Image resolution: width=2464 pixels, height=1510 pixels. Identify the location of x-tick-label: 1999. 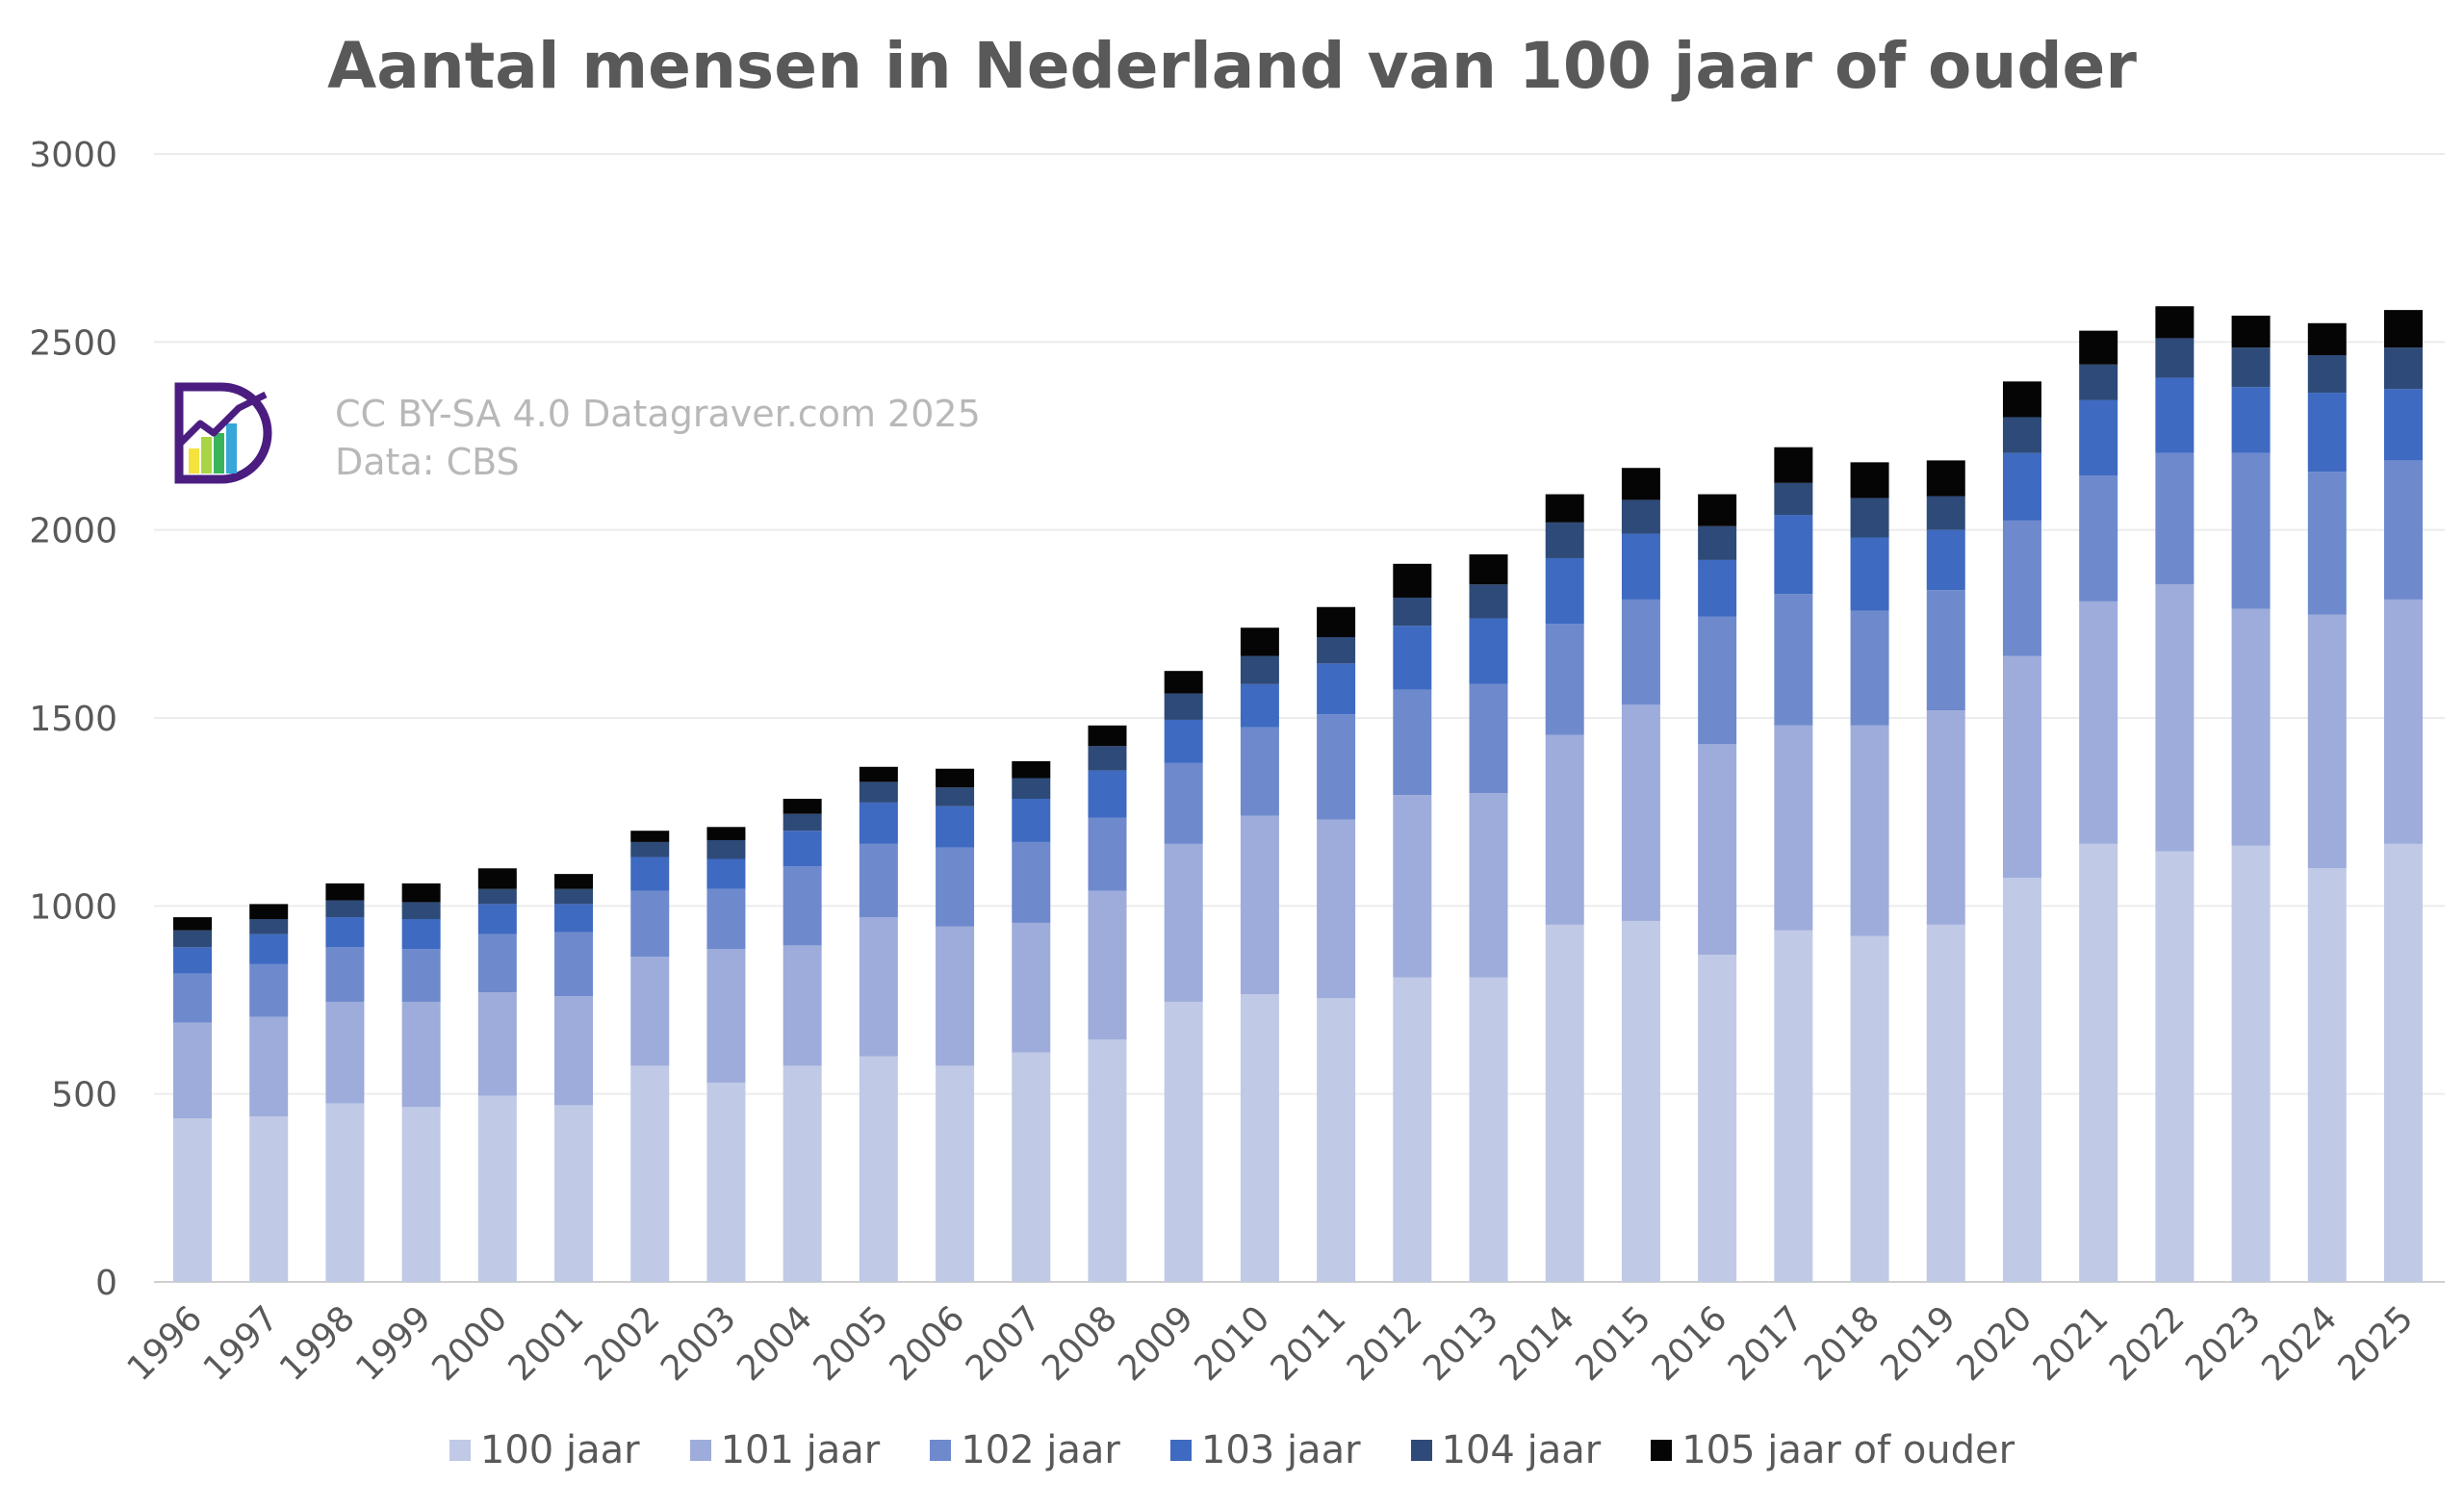
(393, 1343).